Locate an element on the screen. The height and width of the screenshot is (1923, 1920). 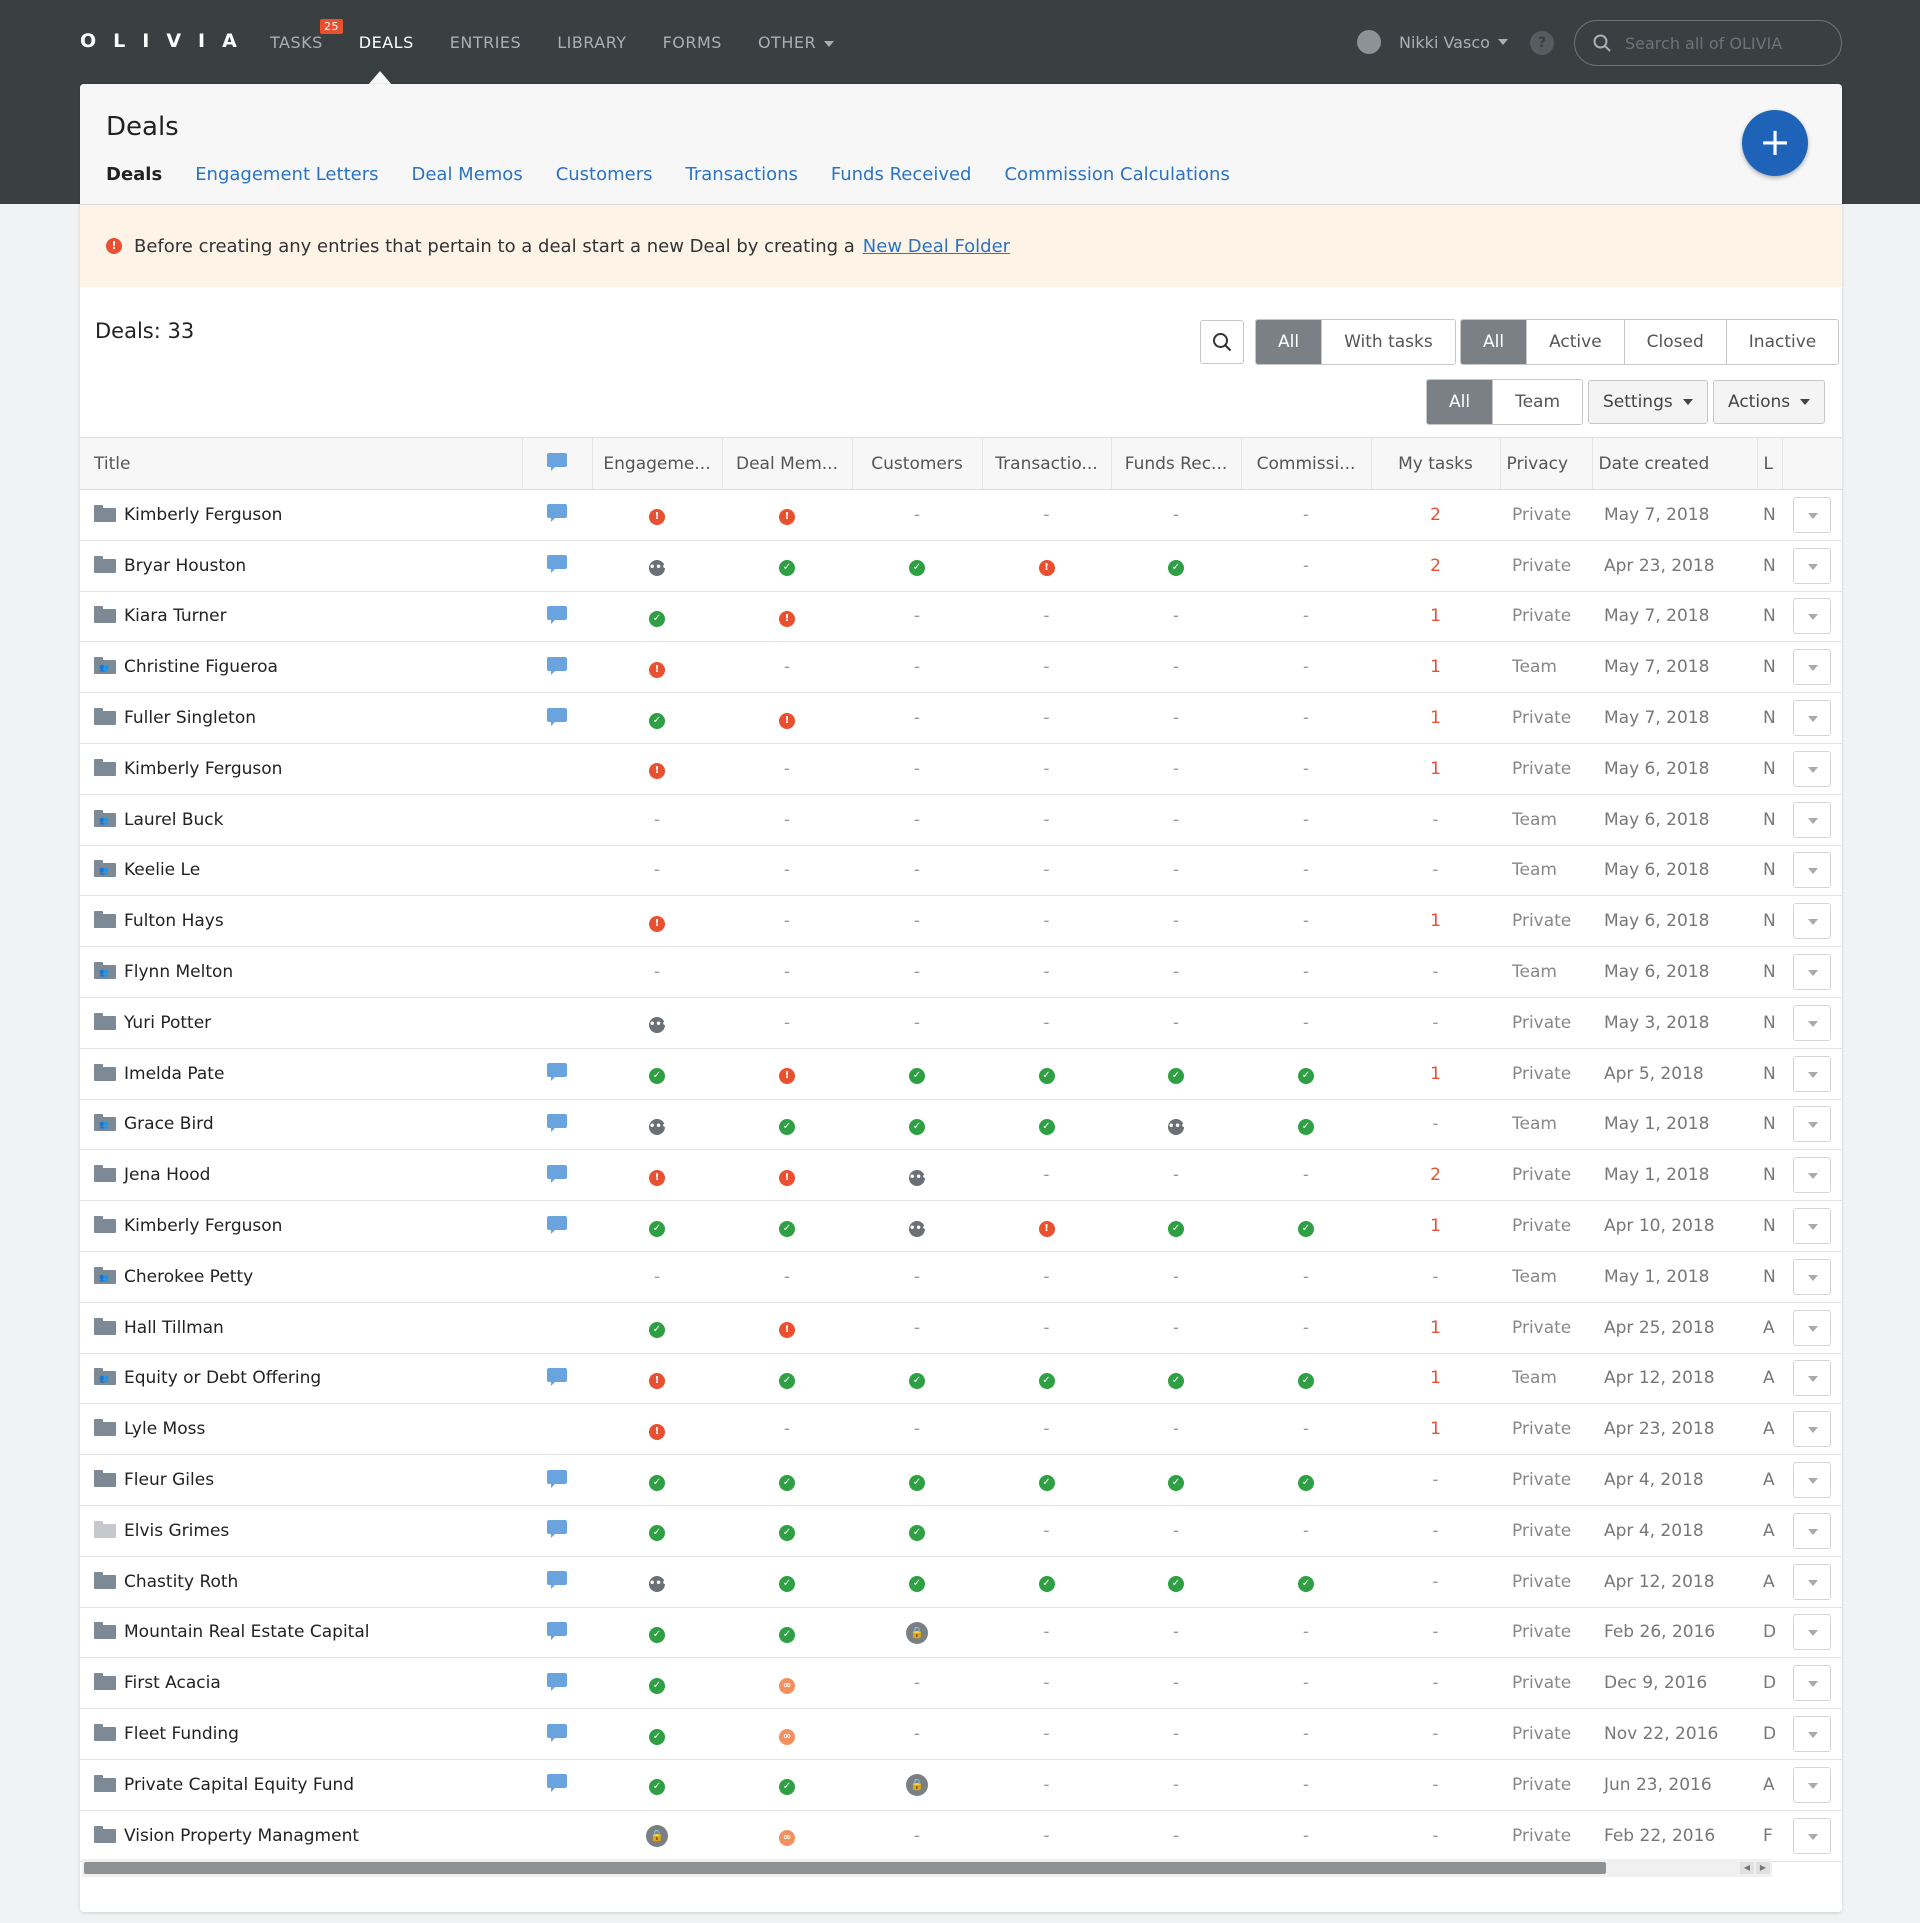
deal-title: Yuri Potter is located at coordinates (168, 1022).